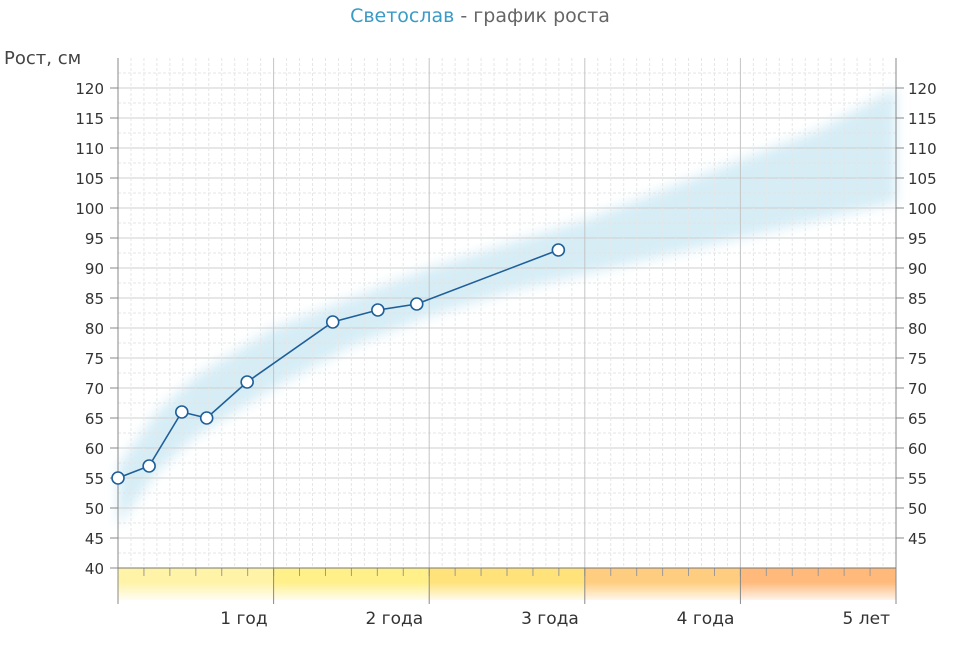  Describe the element at coordinates (922, 119) in the screenshot. I see `y-tick-label-right: 115` at that location.